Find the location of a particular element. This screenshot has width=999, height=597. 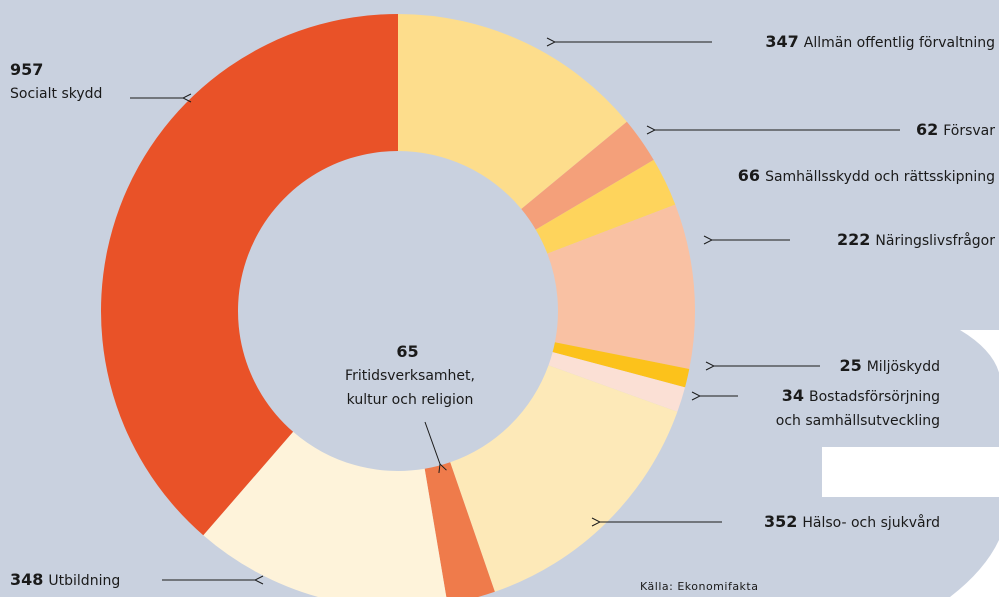

label: 62 Försvar is located at coordinates (895, 130).